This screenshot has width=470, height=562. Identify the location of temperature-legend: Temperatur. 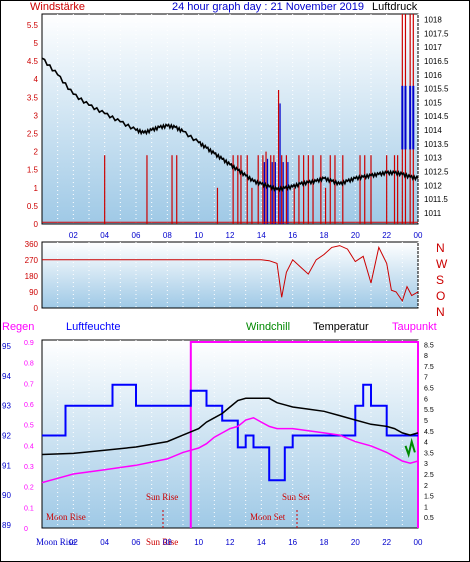
(341, 327).